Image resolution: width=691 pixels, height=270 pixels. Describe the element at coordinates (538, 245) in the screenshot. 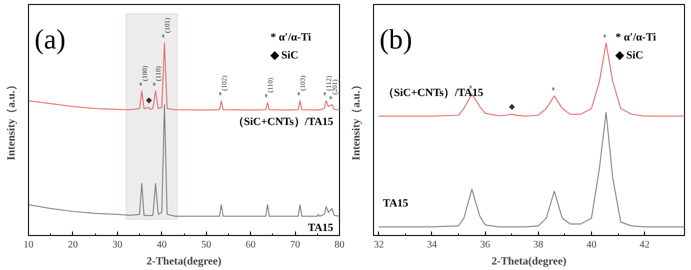

I see `x-tick-label: 38` at that location.